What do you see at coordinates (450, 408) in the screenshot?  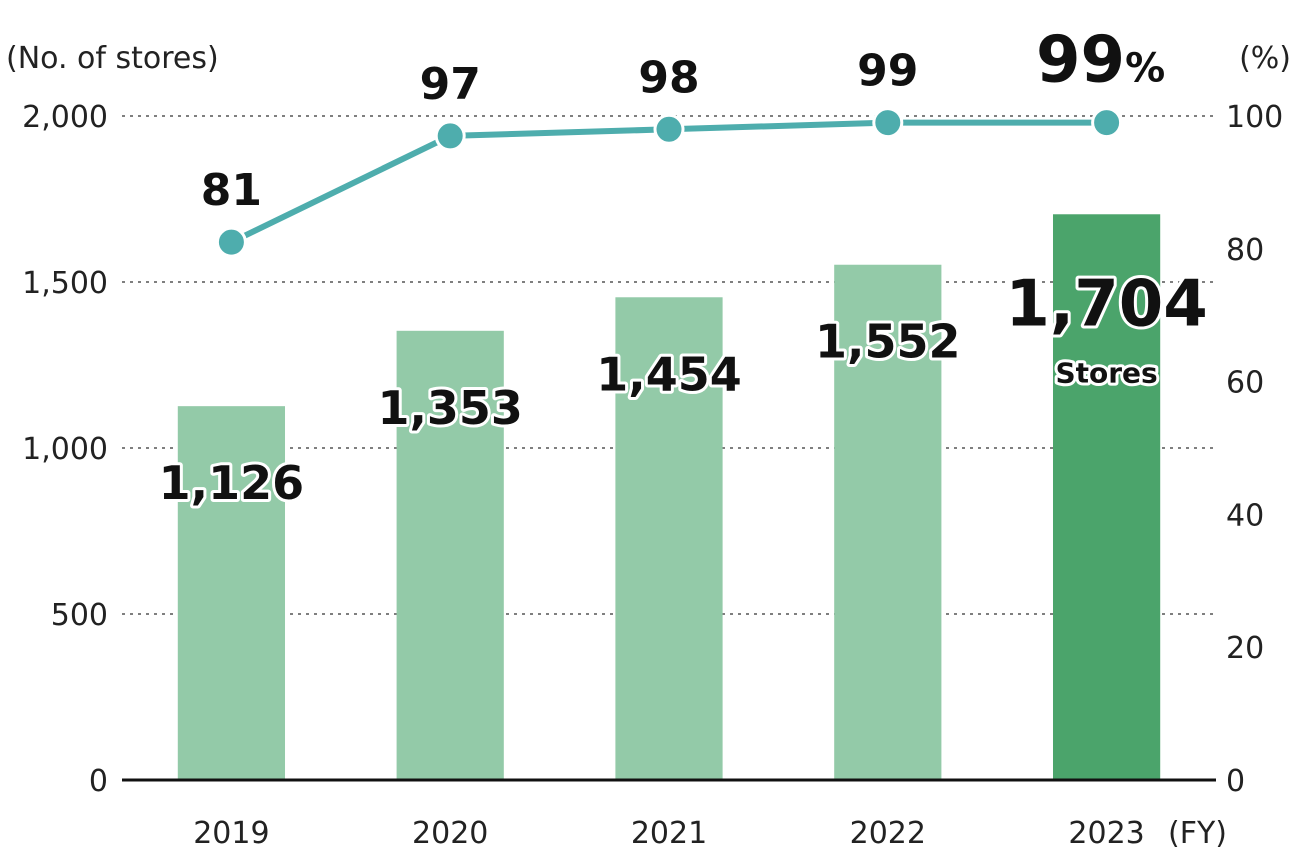 I see `bar-data-label: 1,353` at bounding box center [450, 408].